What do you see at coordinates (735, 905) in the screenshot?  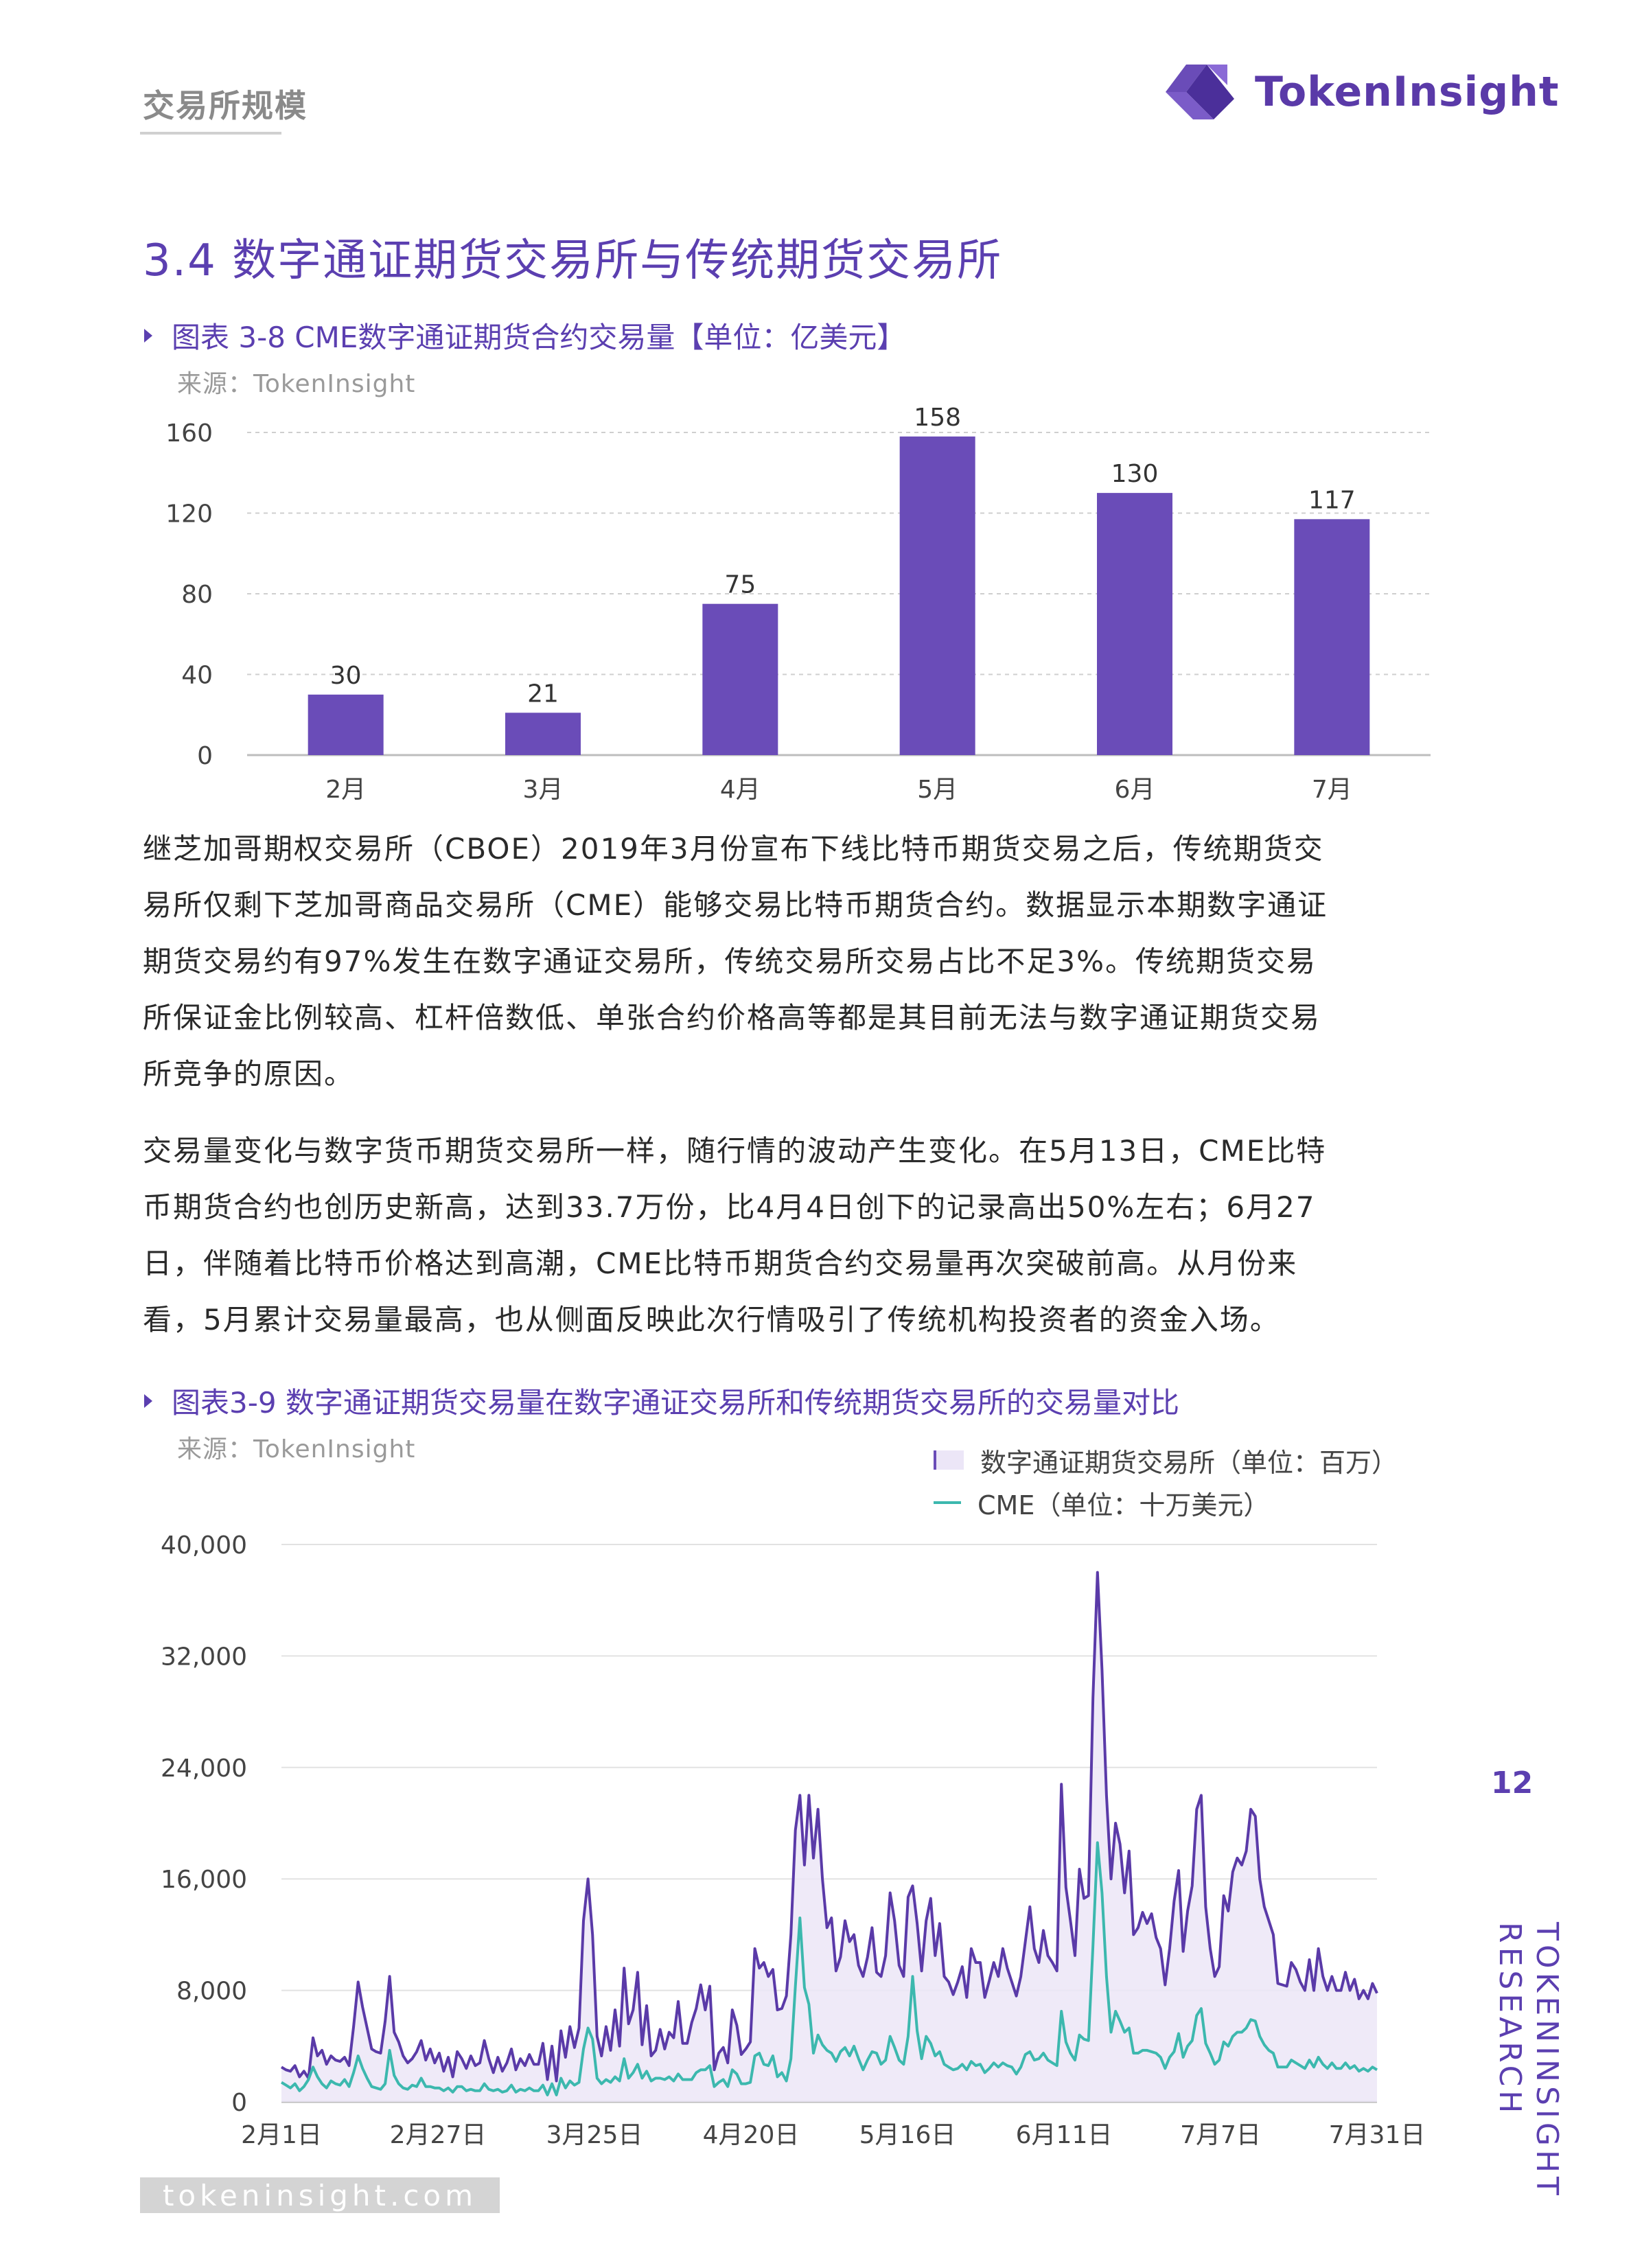 I see `paragraph-1-line: 易所仅剩下芝加哥商品交易所（CME）能够交易比特币期货合约。数据显示本期数字通证` at bounding box center [735, 905].